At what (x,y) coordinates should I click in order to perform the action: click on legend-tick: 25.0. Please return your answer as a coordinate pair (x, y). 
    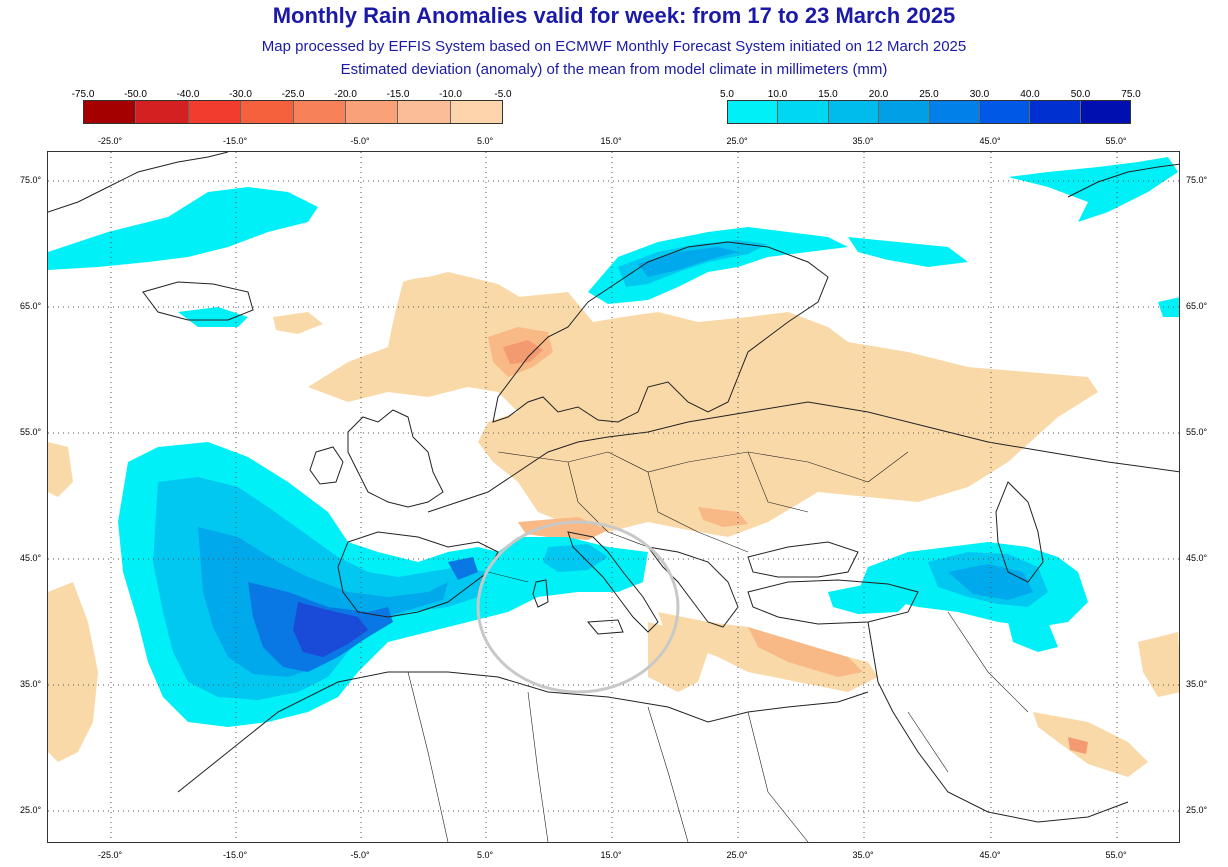
    Looking at the image, I should click on (929, 94).